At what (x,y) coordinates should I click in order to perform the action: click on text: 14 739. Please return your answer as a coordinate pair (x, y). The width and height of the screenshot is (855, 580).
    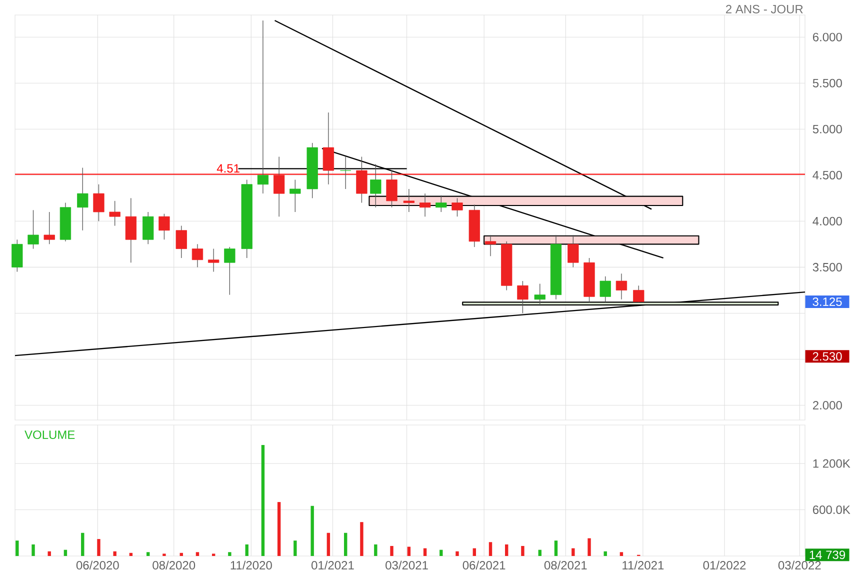
    Looking at the image, I should click on (828, 555).